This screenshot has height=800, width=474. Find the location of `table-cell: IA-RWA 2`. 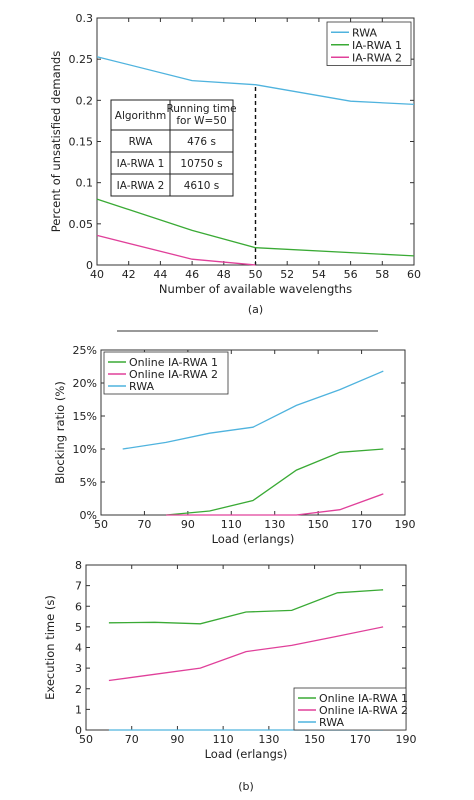

table-cell: IA-RWA 2 is located at coordinates (141, 186).